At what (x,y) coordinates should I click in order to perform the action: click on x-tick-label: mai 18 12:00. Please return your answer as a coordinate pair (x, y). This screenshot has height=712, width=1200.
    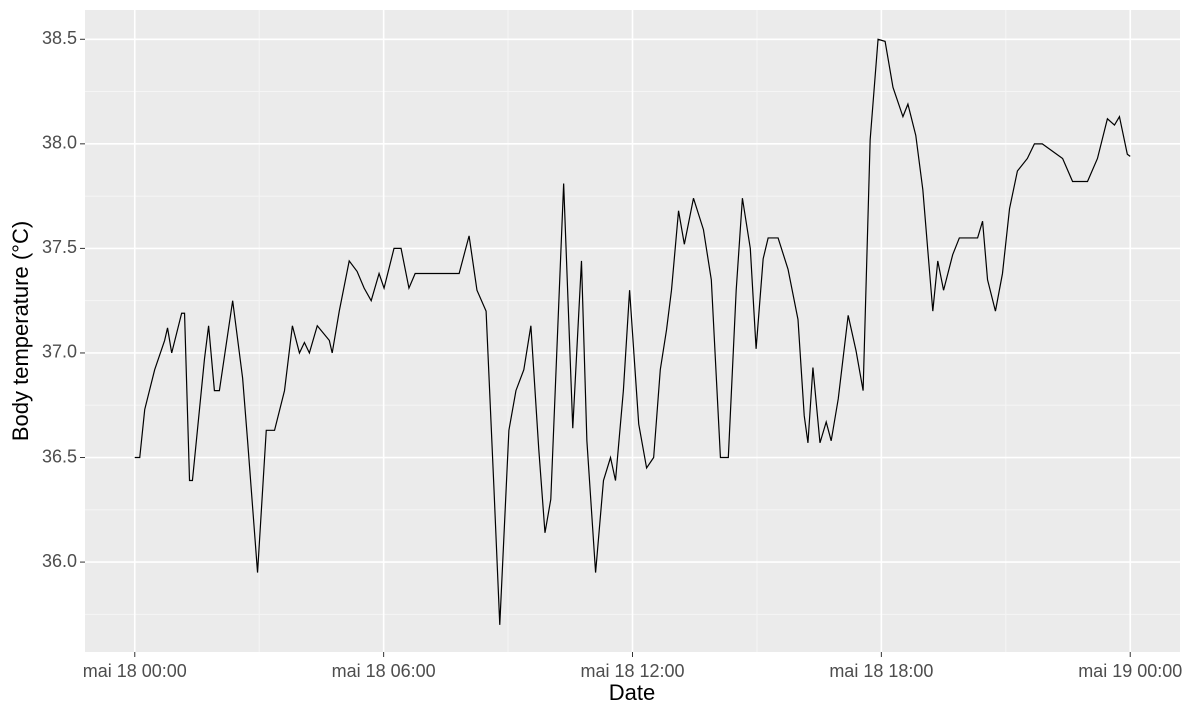
    Looking at the image, I should click on (632, 671).